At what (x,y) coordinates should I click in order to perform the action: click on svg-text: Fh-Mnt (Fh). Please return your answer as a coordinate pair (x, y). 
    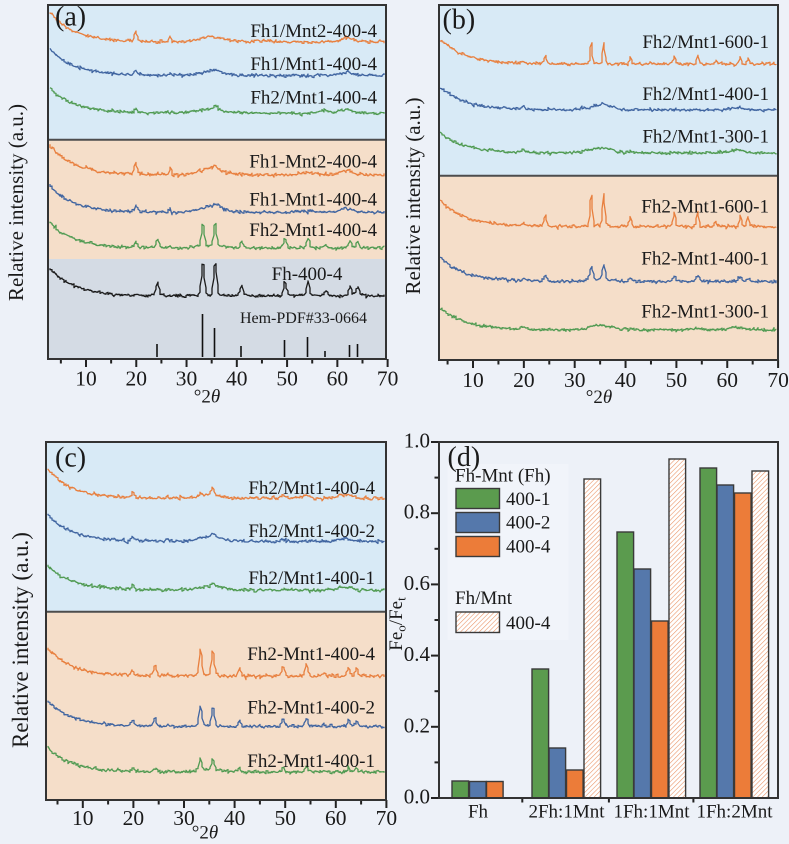
    Looking at the image, I should click on (503, 476).